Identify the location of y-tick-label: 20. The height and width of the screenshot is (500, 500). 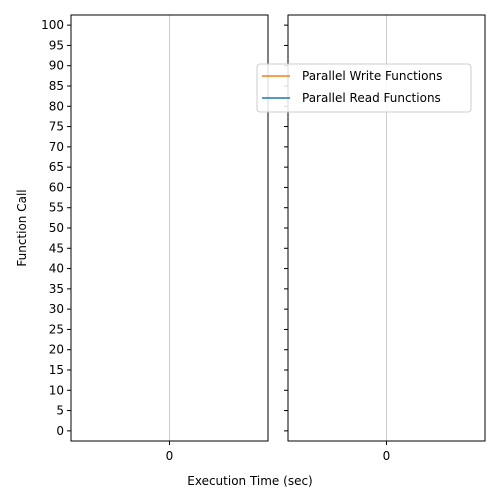
(56, 350).